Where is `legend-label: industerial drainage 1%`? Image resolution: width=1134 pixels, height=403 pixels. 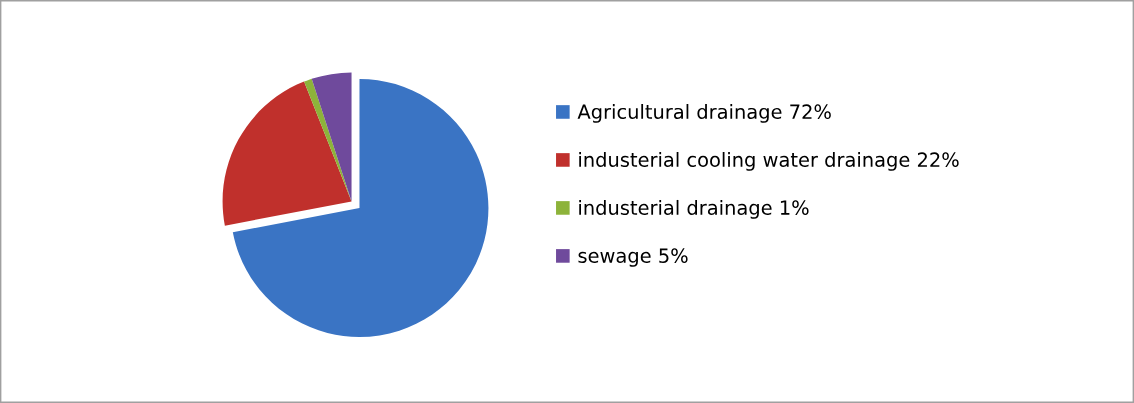 legend-label: industerial drainage 1% is located at coordinates (694, 209).